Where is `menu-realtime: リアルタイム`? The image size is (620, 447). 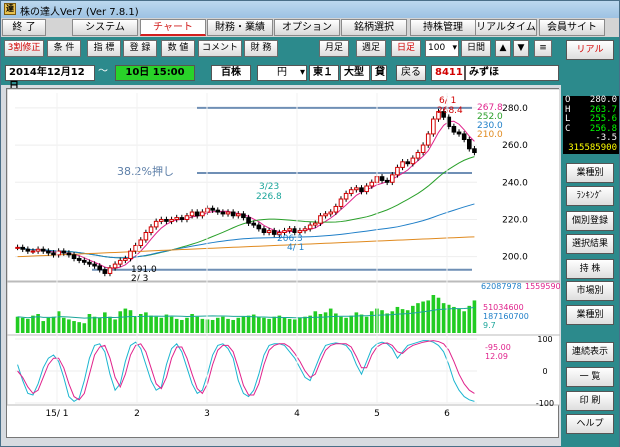 menu-realtime: リアルタイム is located at coordinates (506, 27).